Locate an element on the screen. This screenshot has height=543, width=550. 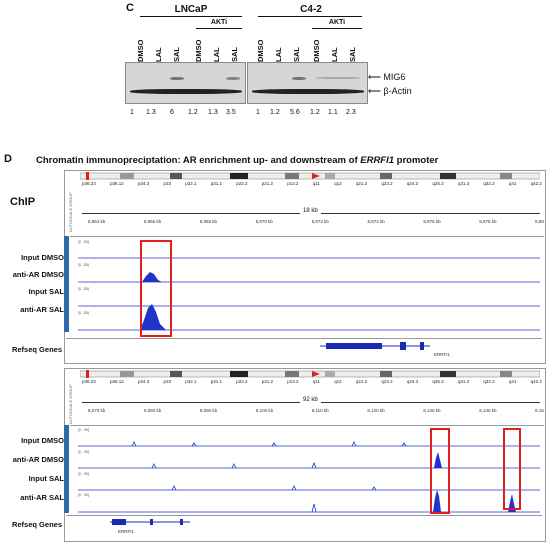
quant-value: 2.3 is located at coordinates (351, 112).